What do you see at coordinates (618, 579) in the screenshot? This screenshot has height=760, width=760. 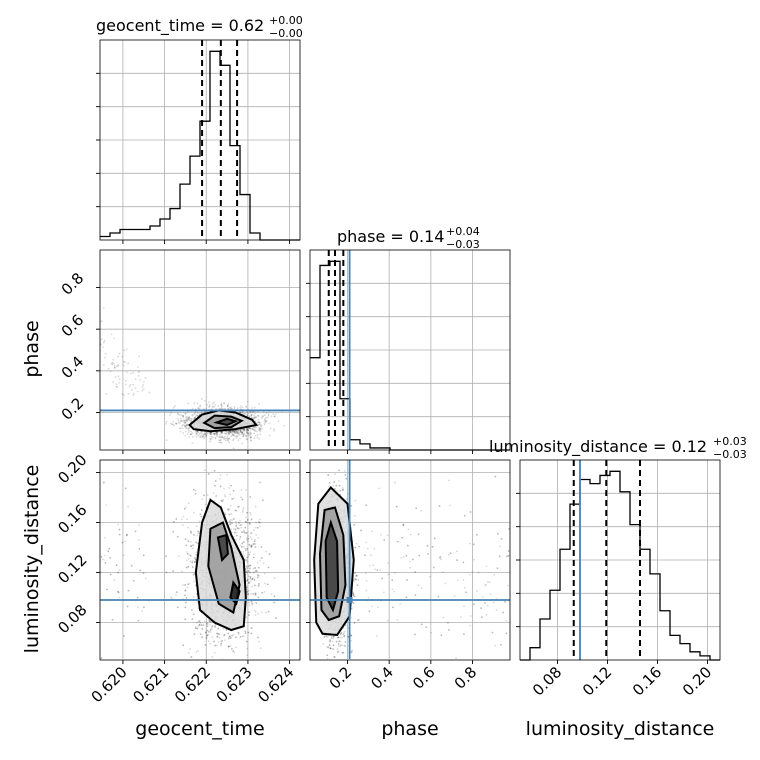 I see `histogram-luminosity-distance: 0.08 0.12 0.16 0.20` at bounding box center [618, 579].